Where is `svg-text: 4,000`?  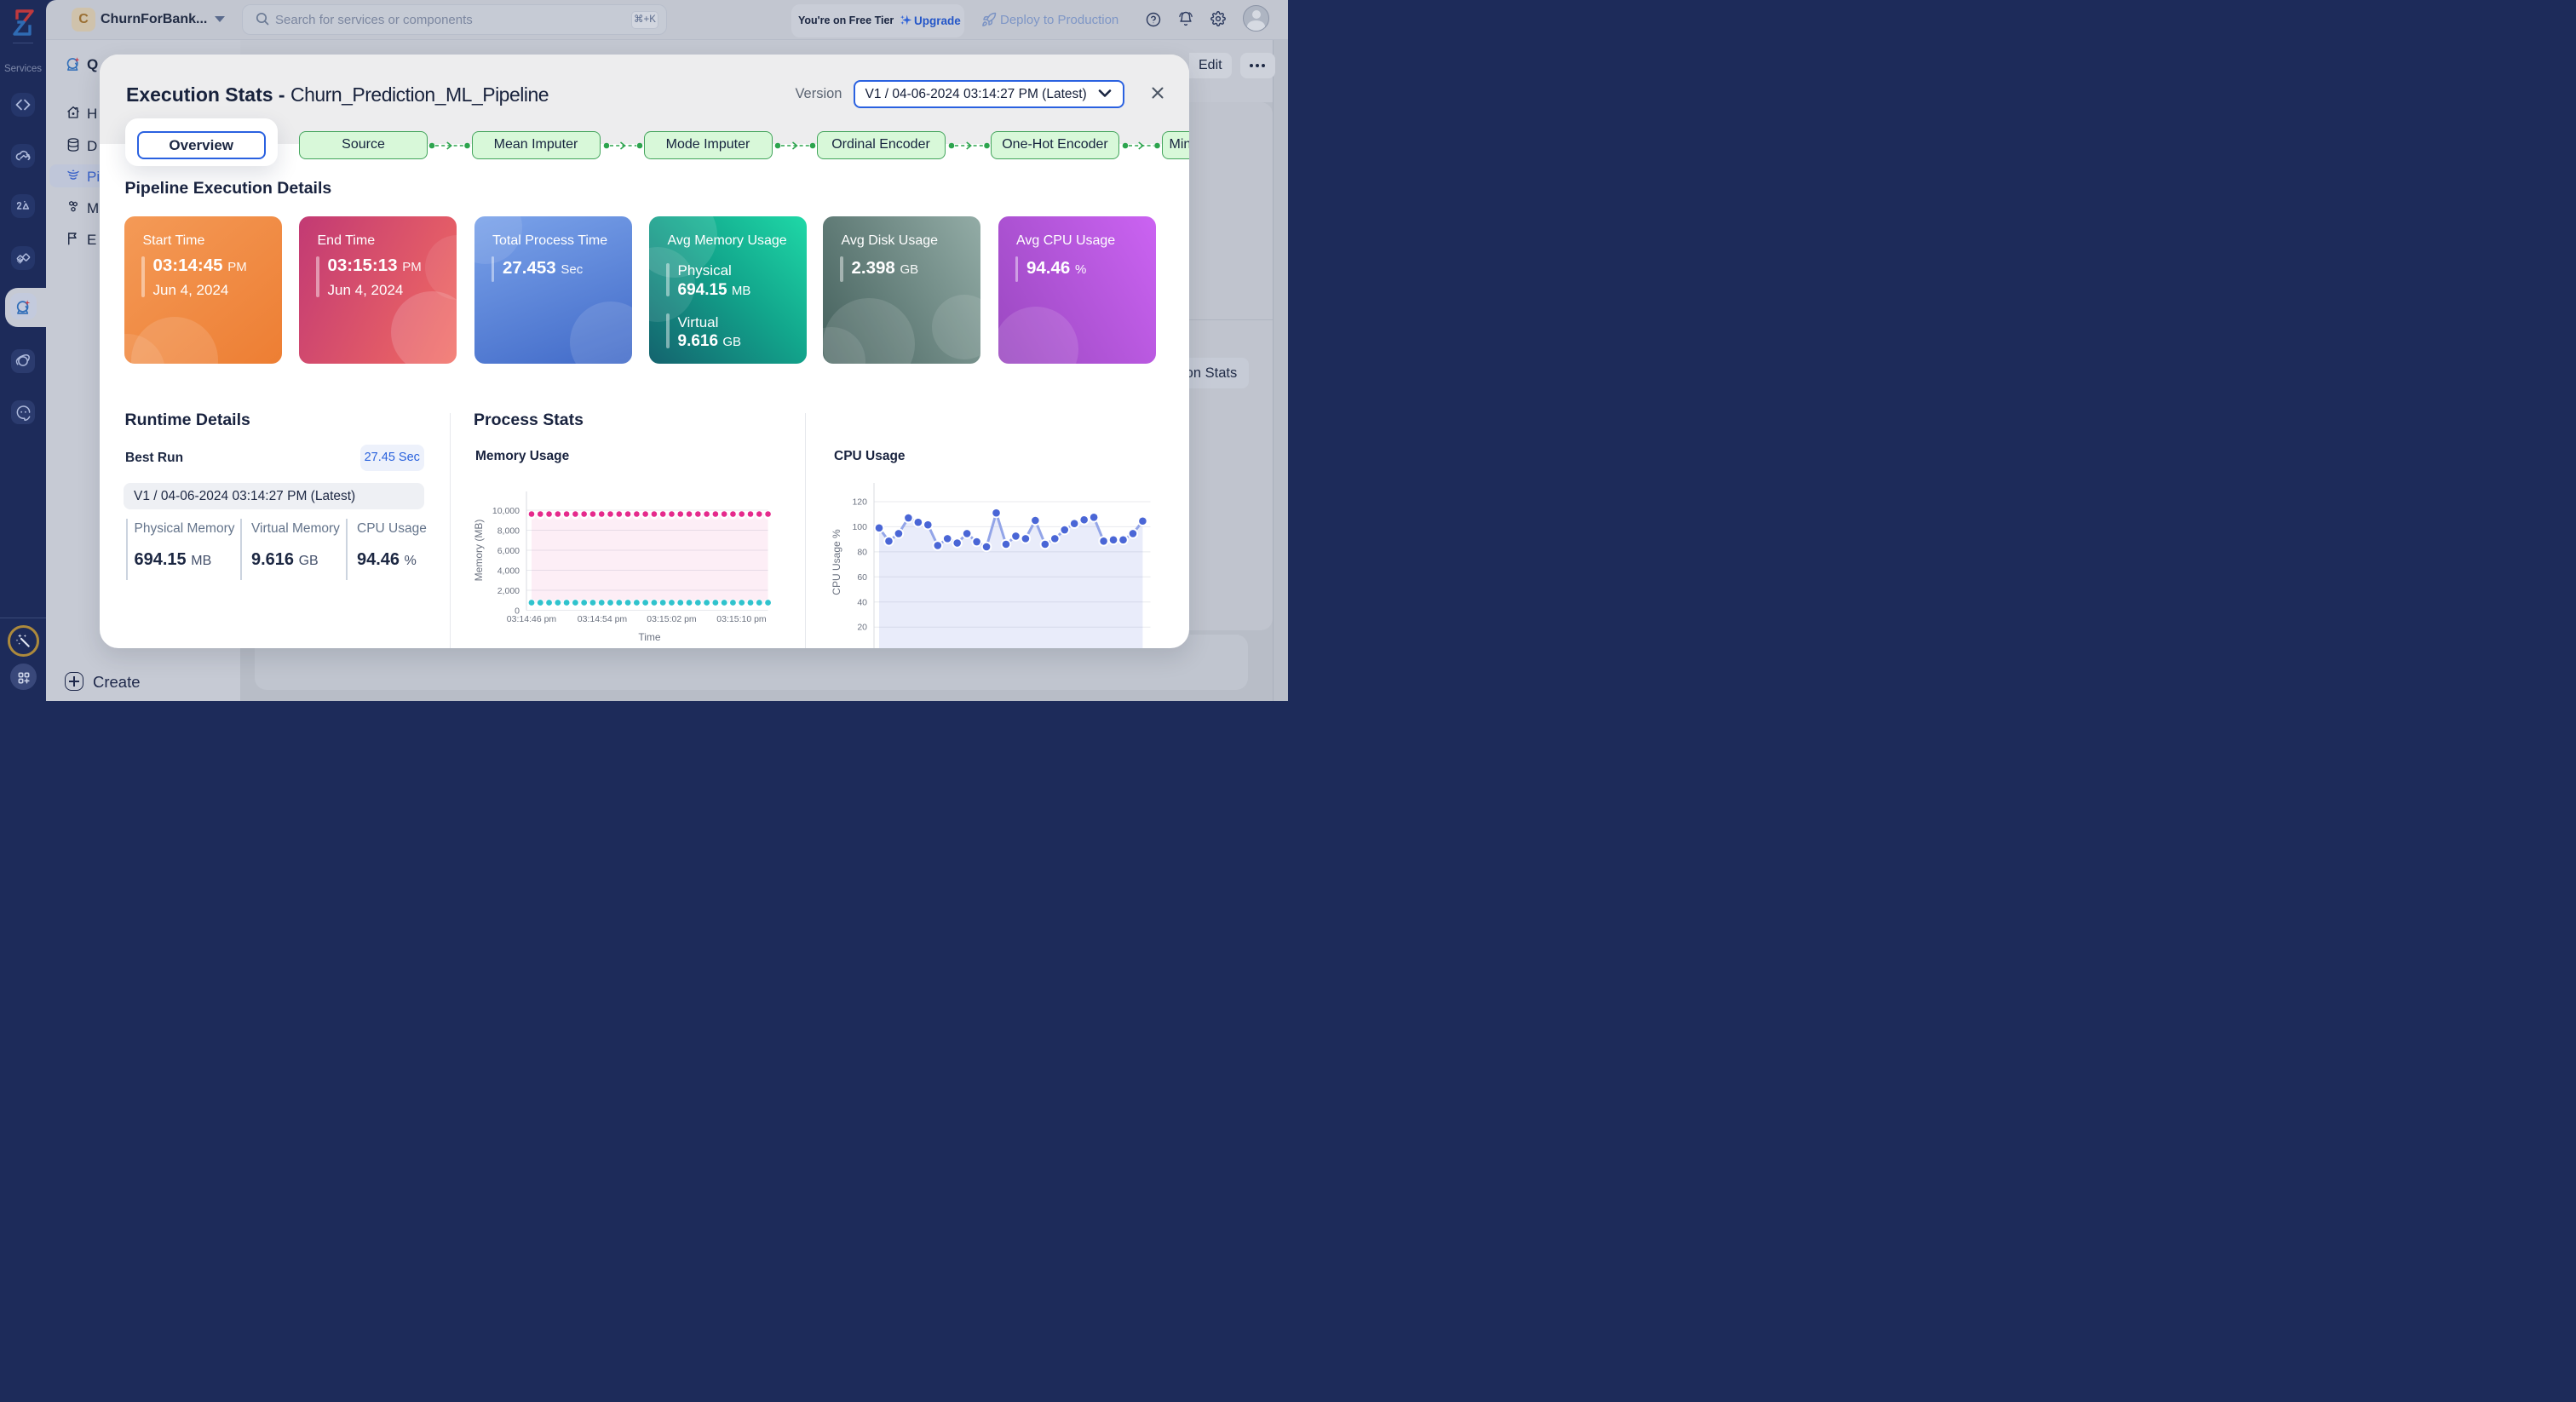 svg-text: 4,000 is located at coordinates (509, 571).